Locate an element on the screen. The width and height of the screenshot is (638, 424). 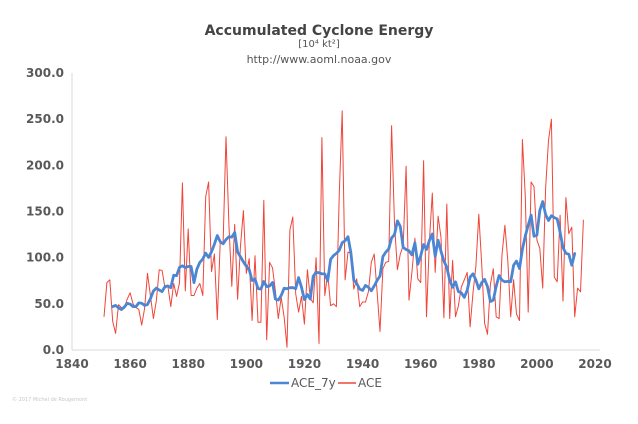
x-tick-label: 1980 is located at coordinates (478, 364).